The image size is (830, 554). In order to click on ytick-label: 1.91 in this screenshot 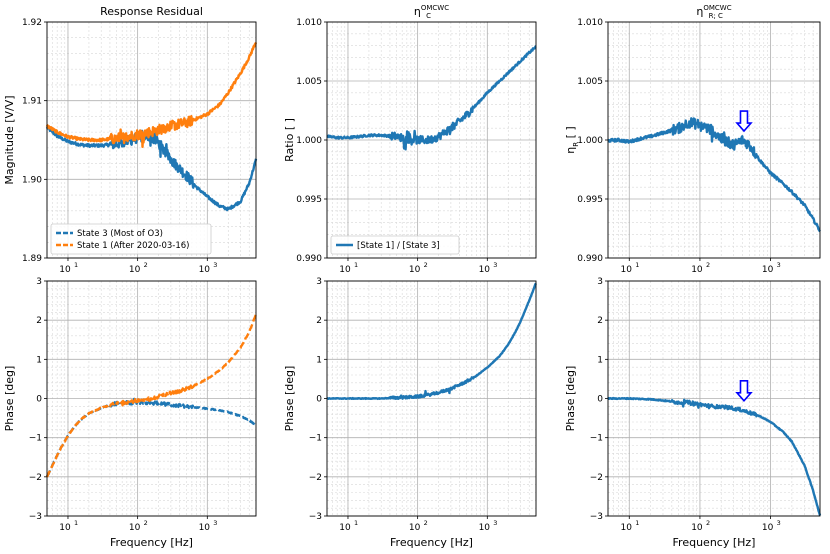, I will do `click(32, 102)`.